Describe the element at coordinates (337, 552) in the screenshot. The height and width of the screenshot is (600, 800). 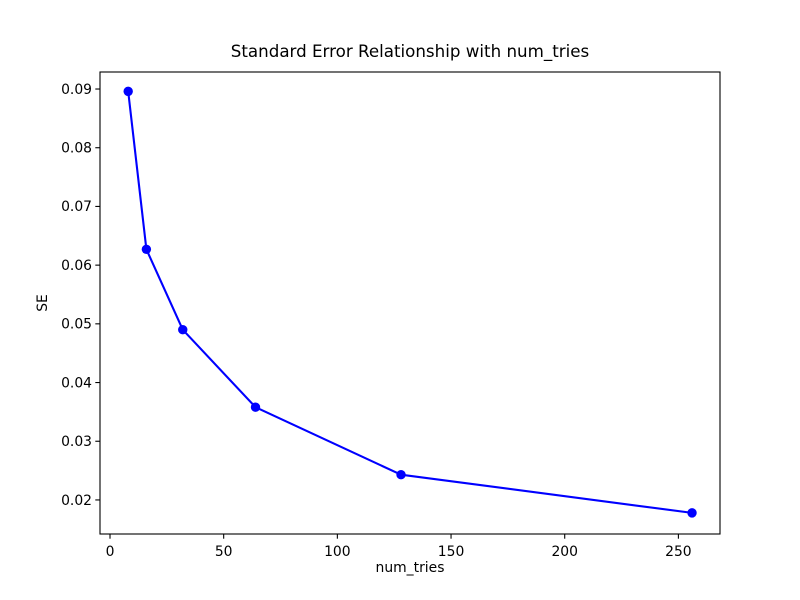
I see `x-tick-label: 100` at that location.